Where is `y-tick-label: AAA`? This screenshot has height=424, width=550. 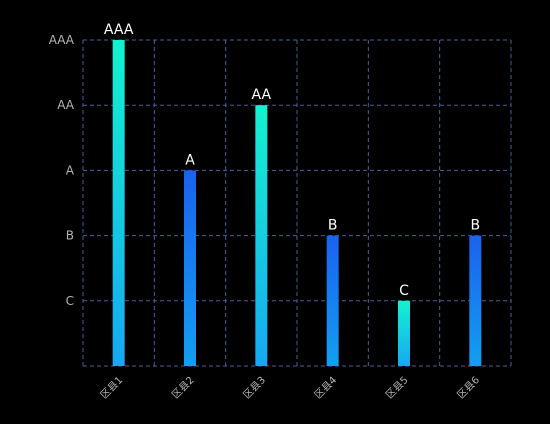
y-tick-label: AAA is located at coordinates (62, 40).